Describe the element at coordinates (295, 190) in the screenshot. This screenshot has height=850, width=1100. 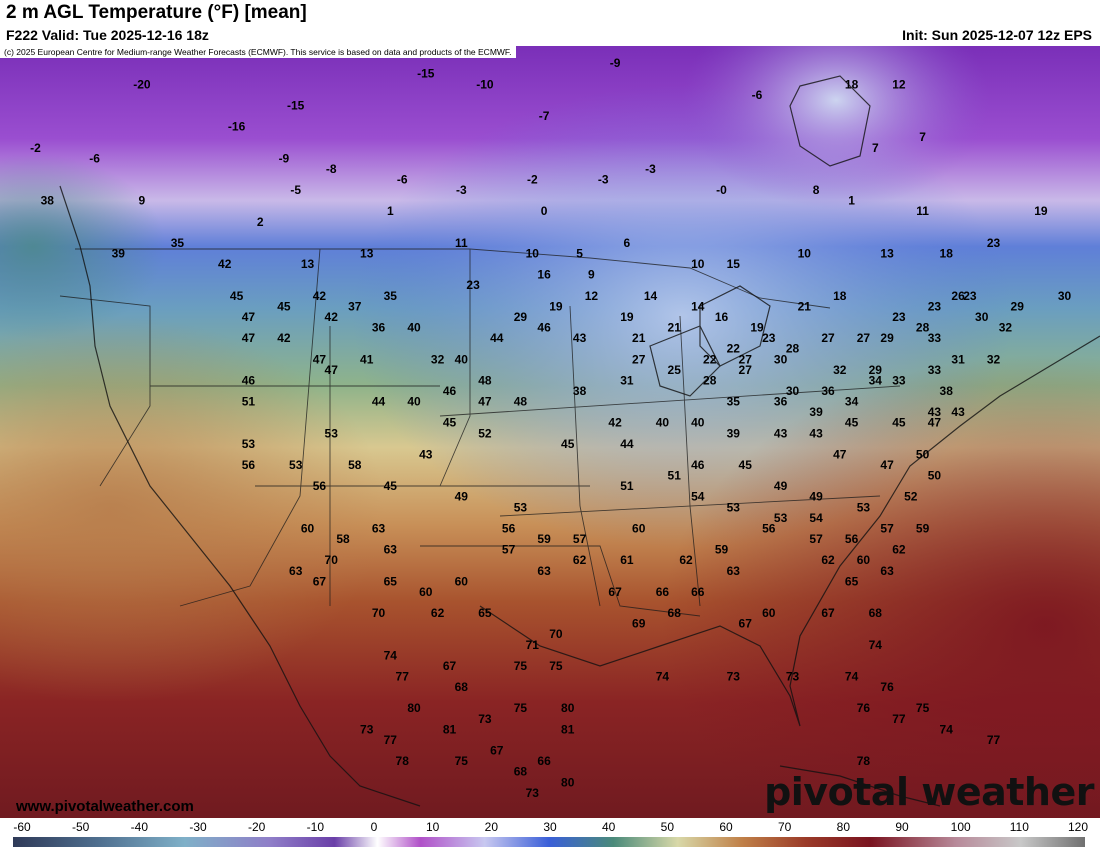
I see `temperature-label: -5` at that location.